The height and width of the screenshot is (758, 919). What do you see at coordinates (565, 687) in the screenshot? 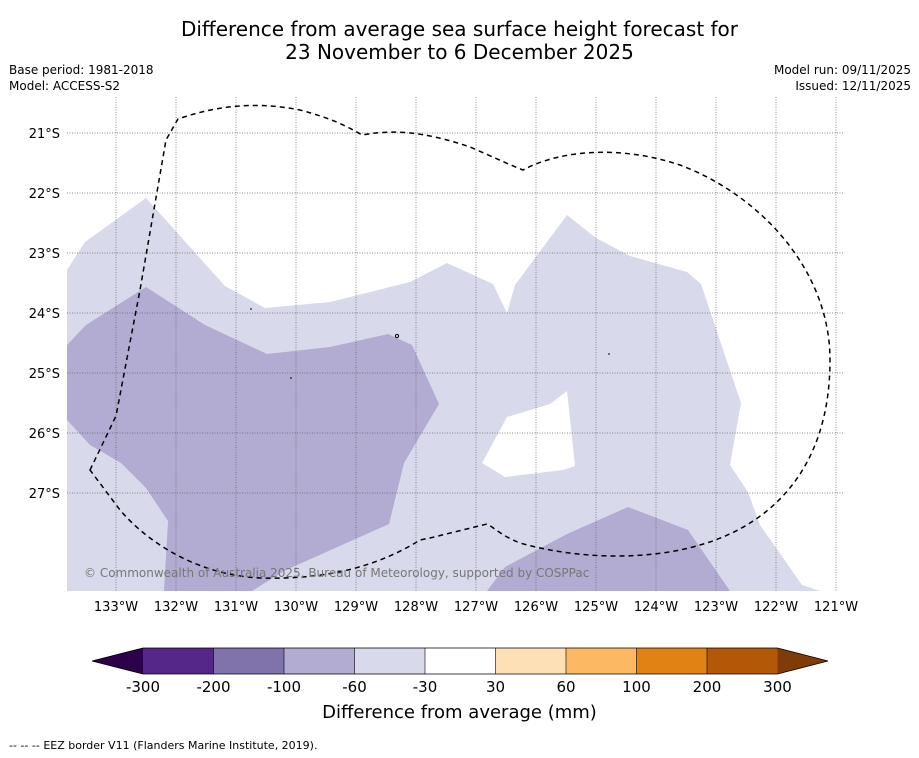
I see `colorbar-tick-label: 60` at bounding box center [565, 687].